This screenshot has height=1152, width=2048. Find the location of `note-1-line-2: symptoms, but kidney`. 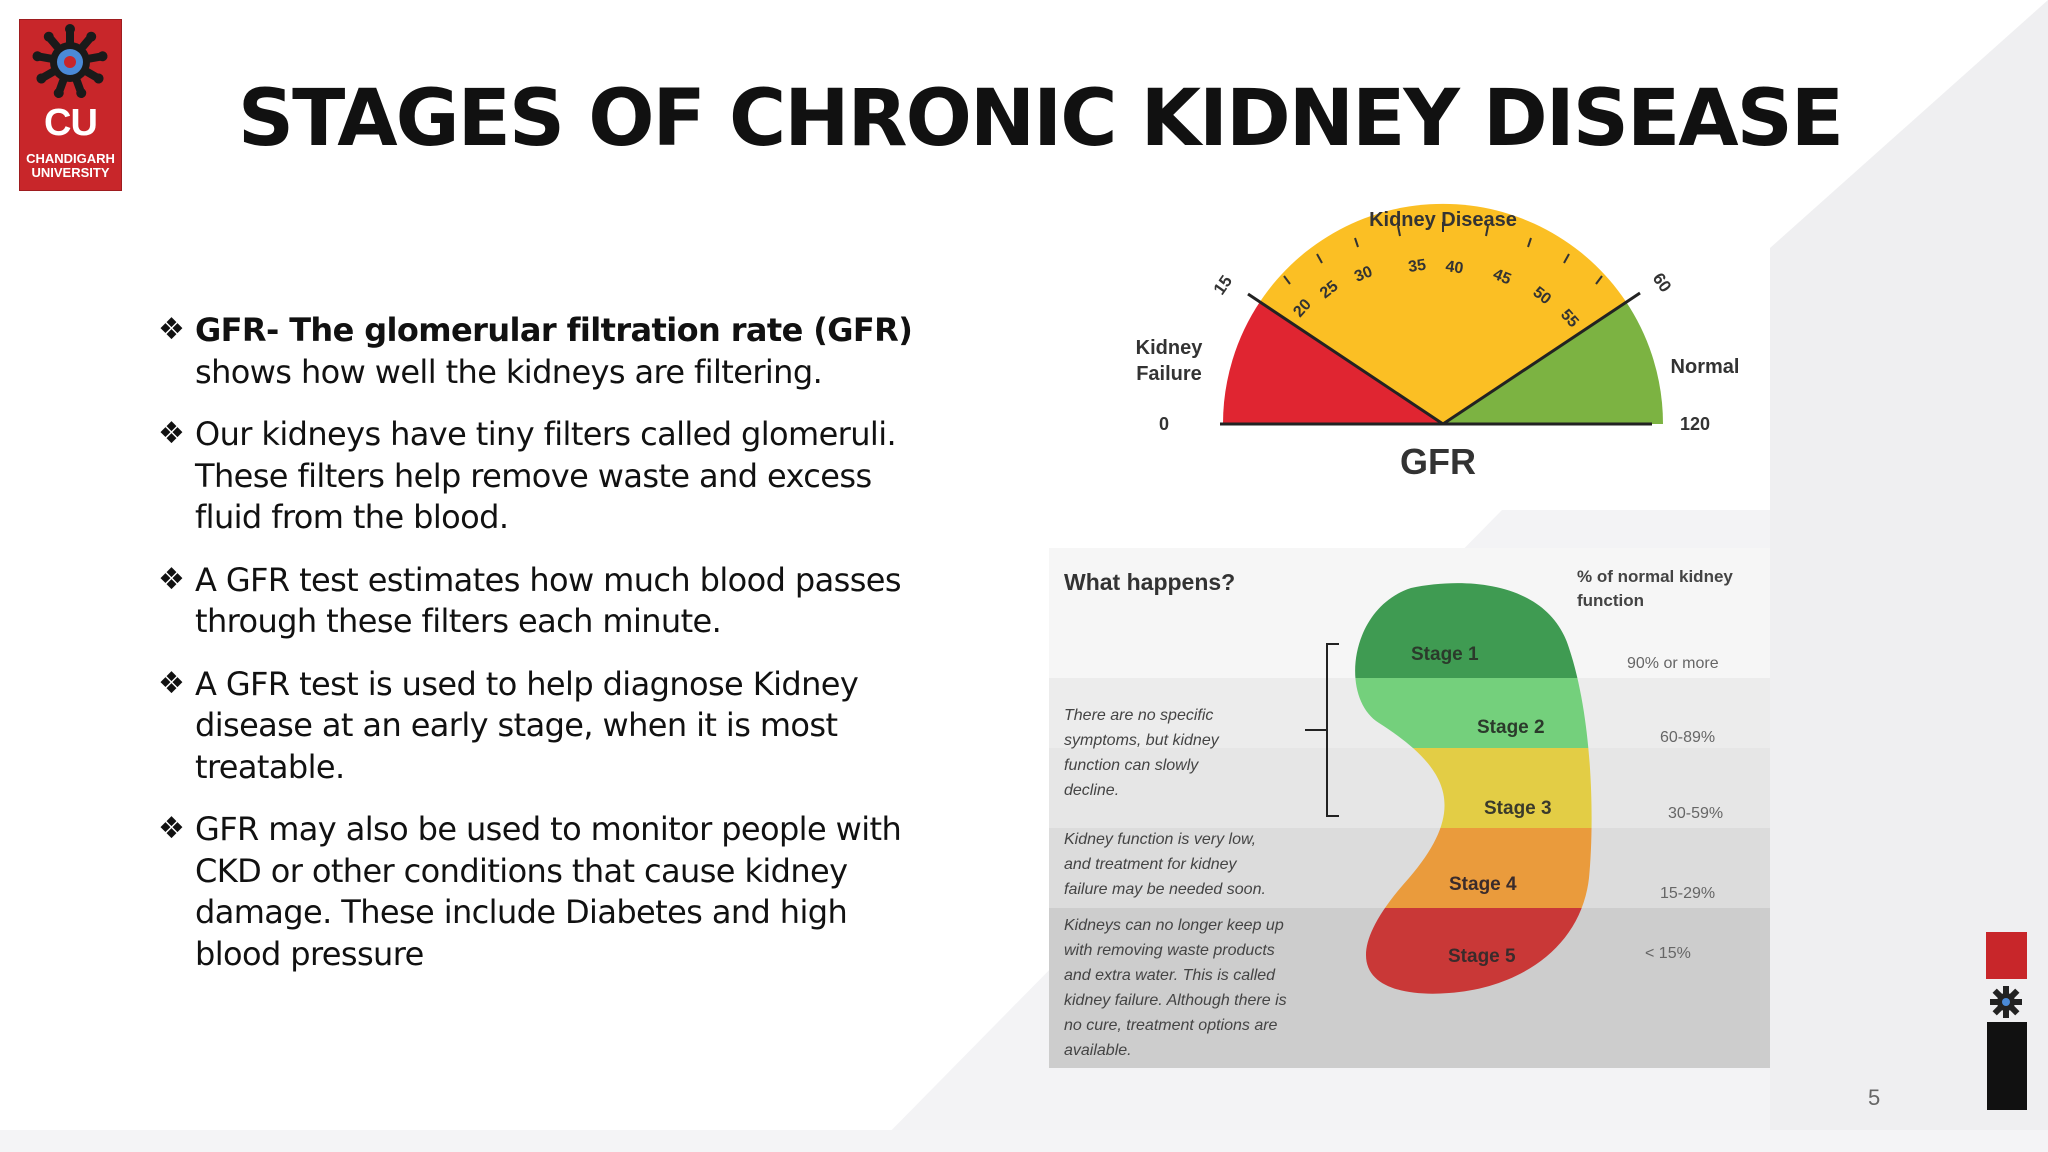

note-1-line-2: symptoms, but kidney is located at coordinates (1142, 740).